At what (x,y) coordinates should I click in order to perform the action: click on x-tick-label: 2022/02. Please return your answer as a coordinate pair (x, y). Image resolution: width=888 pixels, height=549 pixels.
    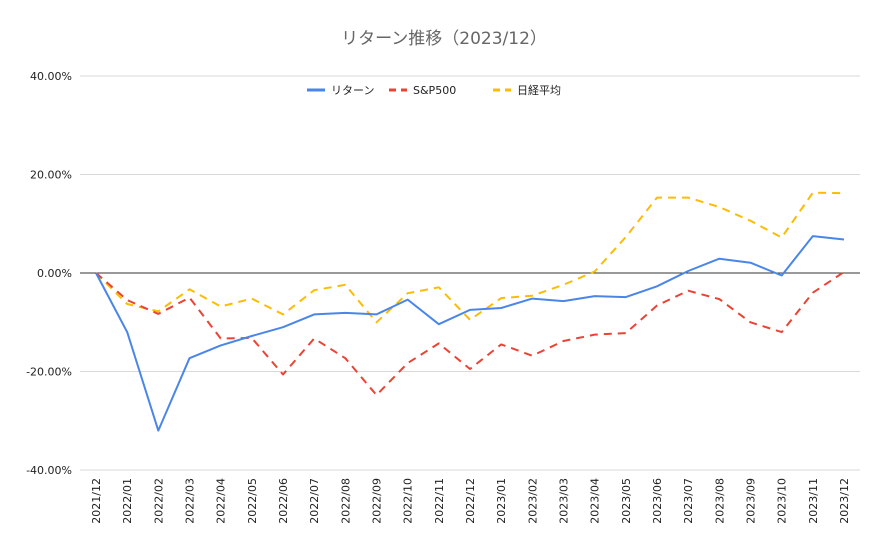
    Looking at the image, I should click on (158, 501).